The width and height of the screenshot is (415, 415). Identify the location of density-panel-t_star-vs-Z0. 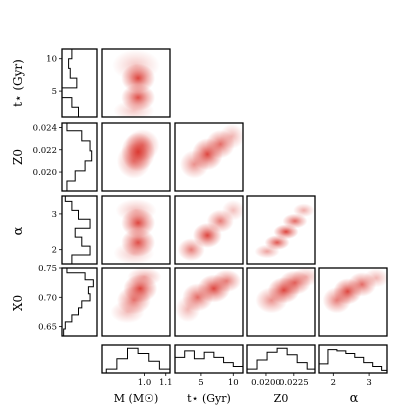
(209, 157).